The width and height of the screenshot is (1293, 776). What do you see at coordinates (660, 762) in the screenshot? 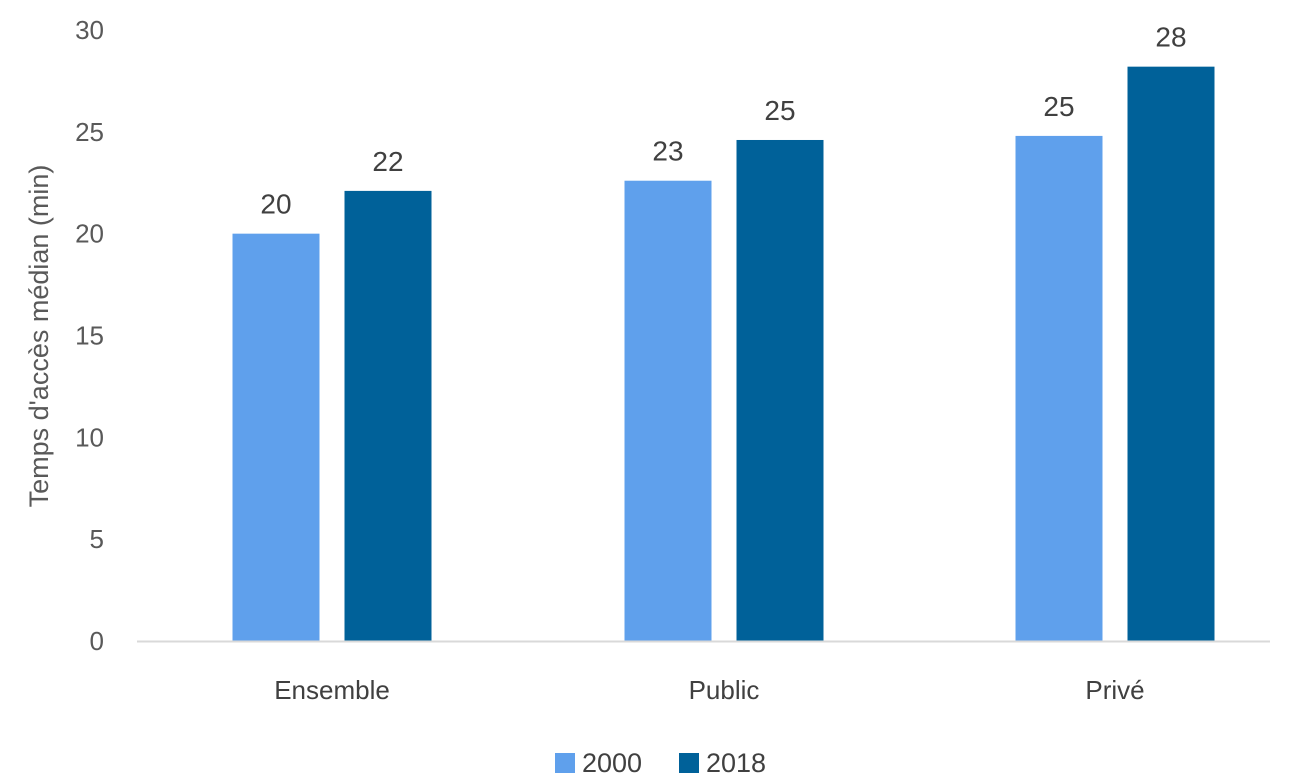
I see `legend: 2000 2018` at bounding box center [660, 762].